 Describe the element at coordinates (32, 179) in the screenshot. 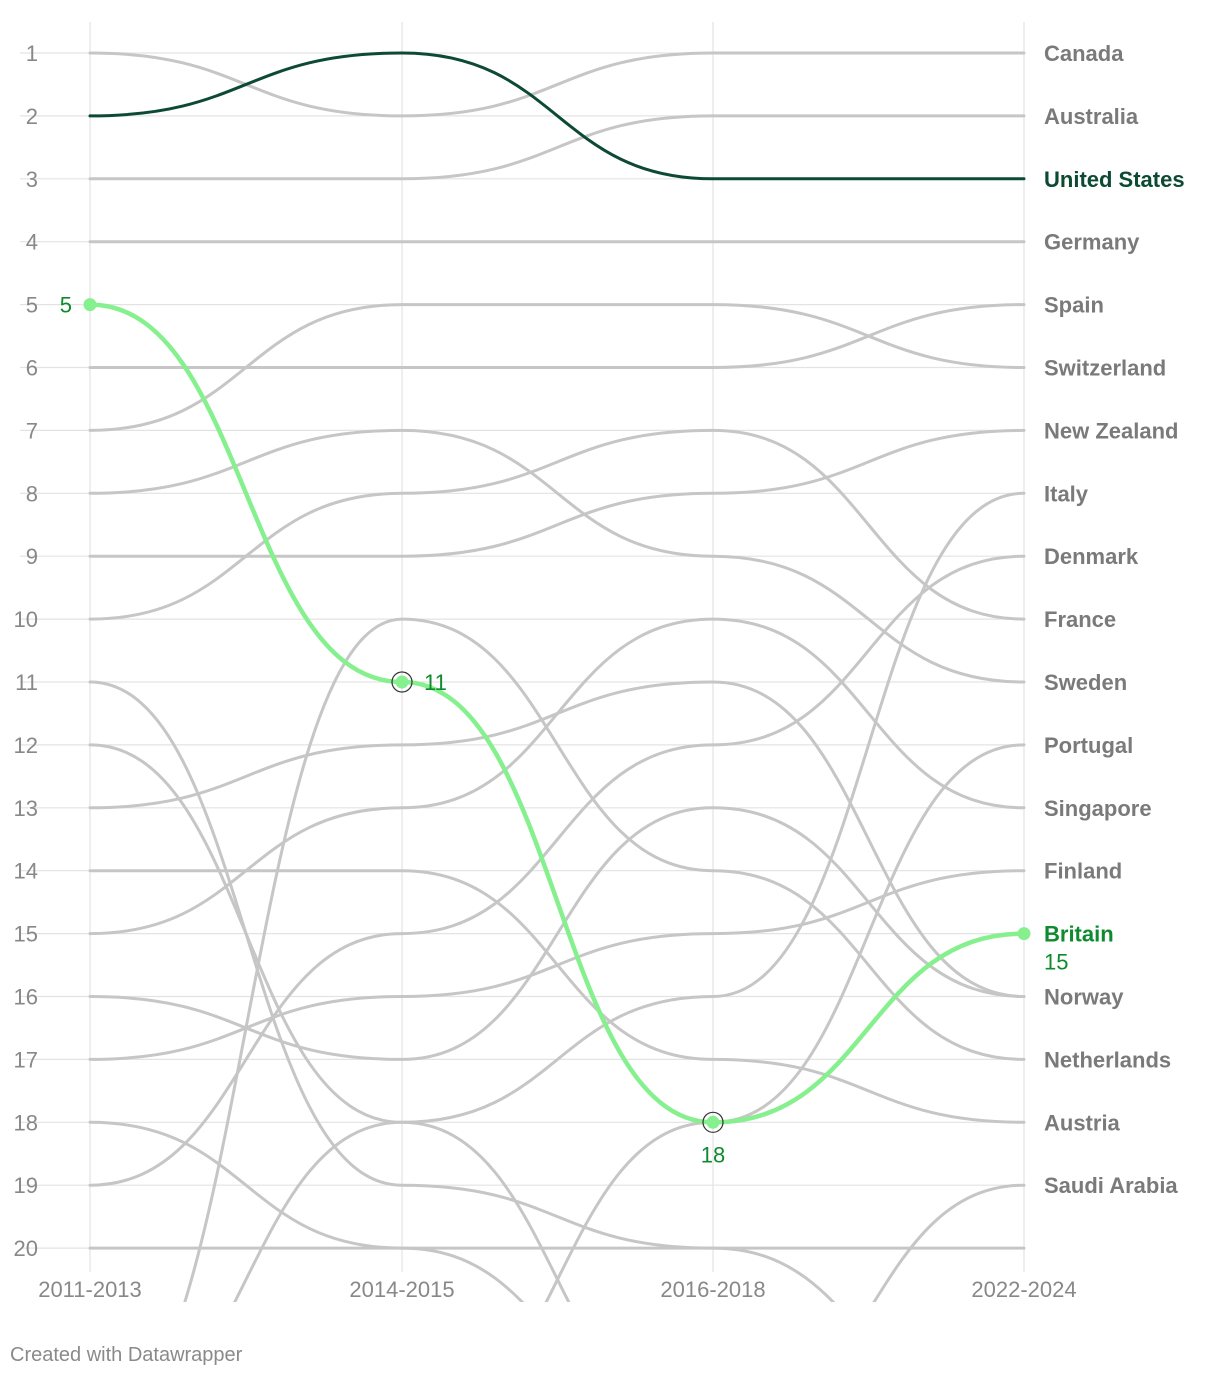

I see `y-tick-label: 3` at that location.